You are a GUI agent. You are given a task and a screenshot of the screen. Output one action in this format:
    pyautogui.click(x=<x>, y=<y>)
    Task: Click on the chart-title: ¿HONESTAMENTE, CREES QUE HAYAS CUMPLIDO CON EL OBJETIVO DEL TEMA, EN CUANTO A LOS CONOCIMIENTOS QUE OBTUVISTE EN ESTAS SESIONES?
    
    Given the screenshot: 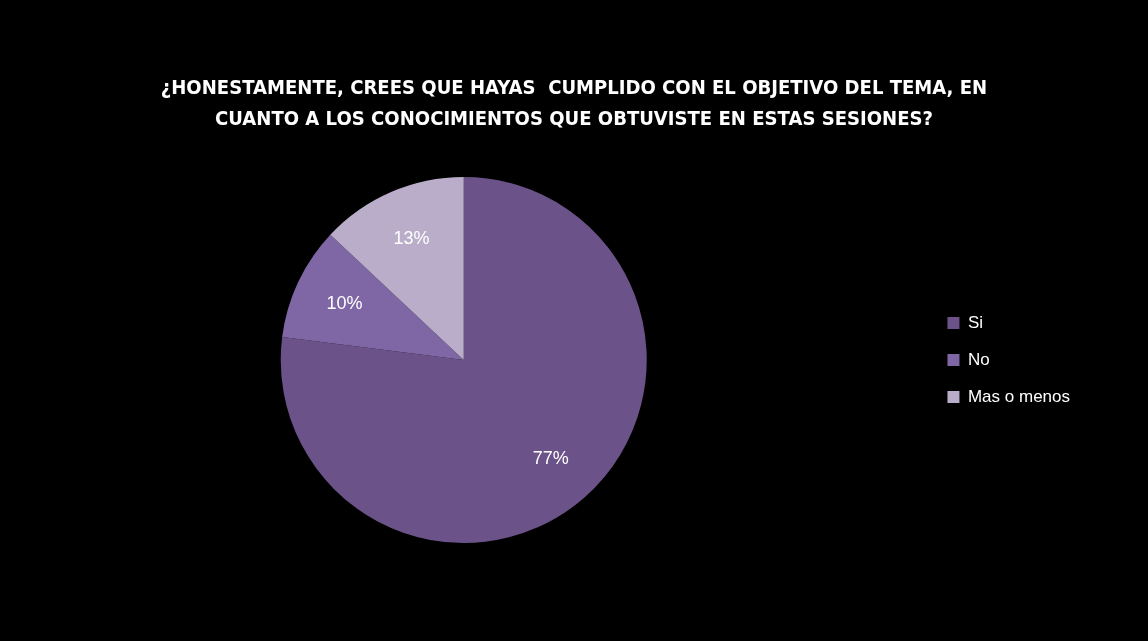 What is the action you would take?
    pyautogui.click(x=574, y=103)
    